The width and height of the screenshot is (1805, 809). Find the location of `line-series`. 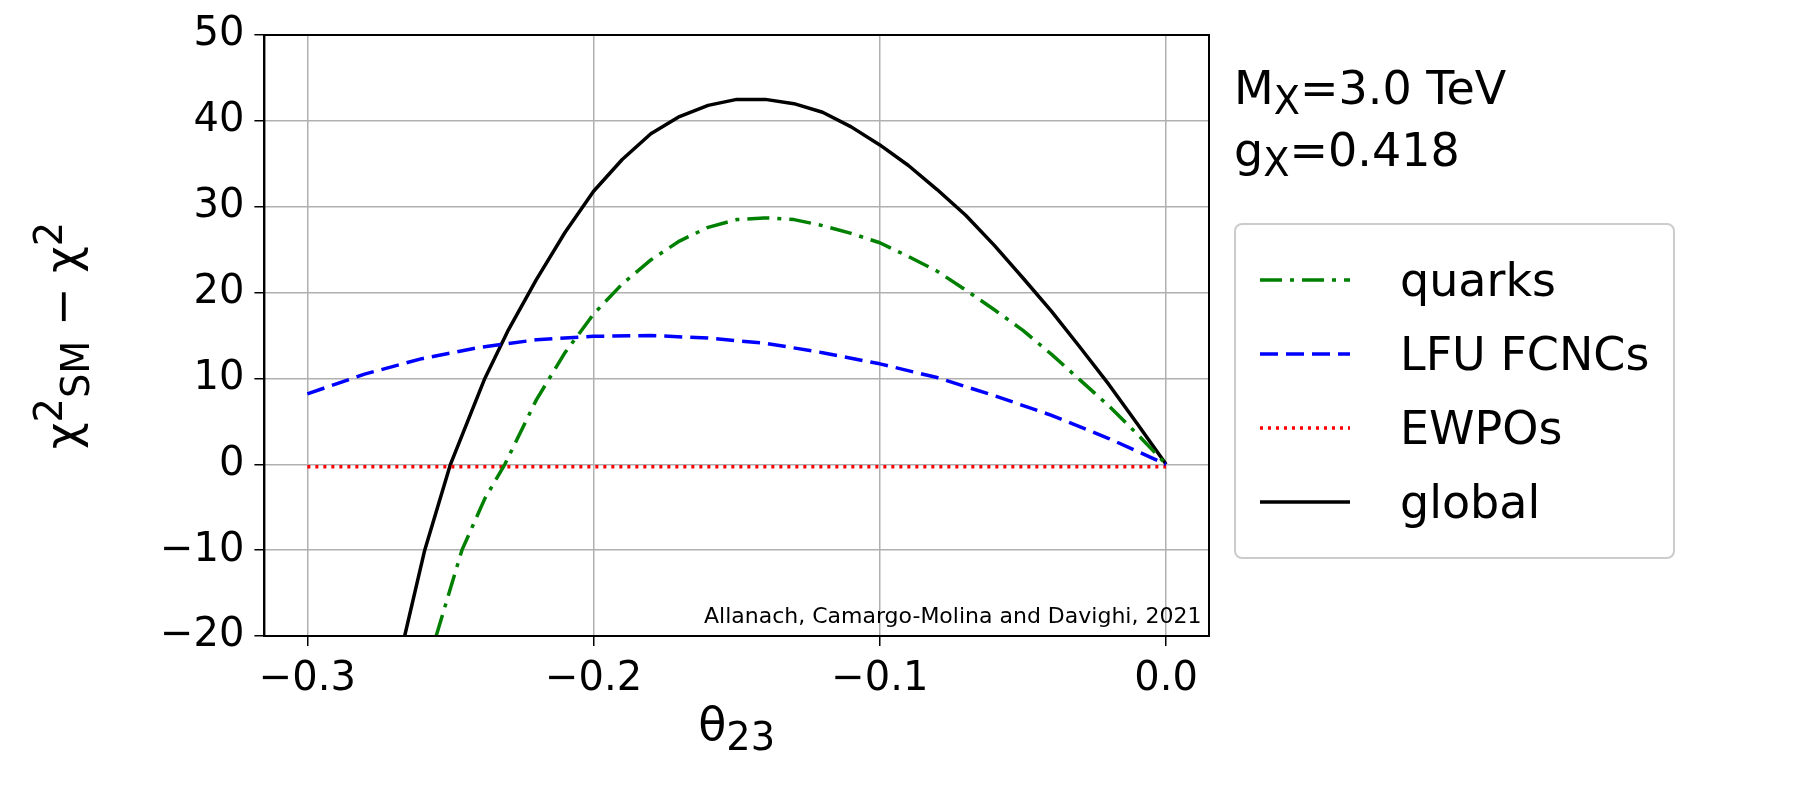

line-series is located at coordinates (736, 400).